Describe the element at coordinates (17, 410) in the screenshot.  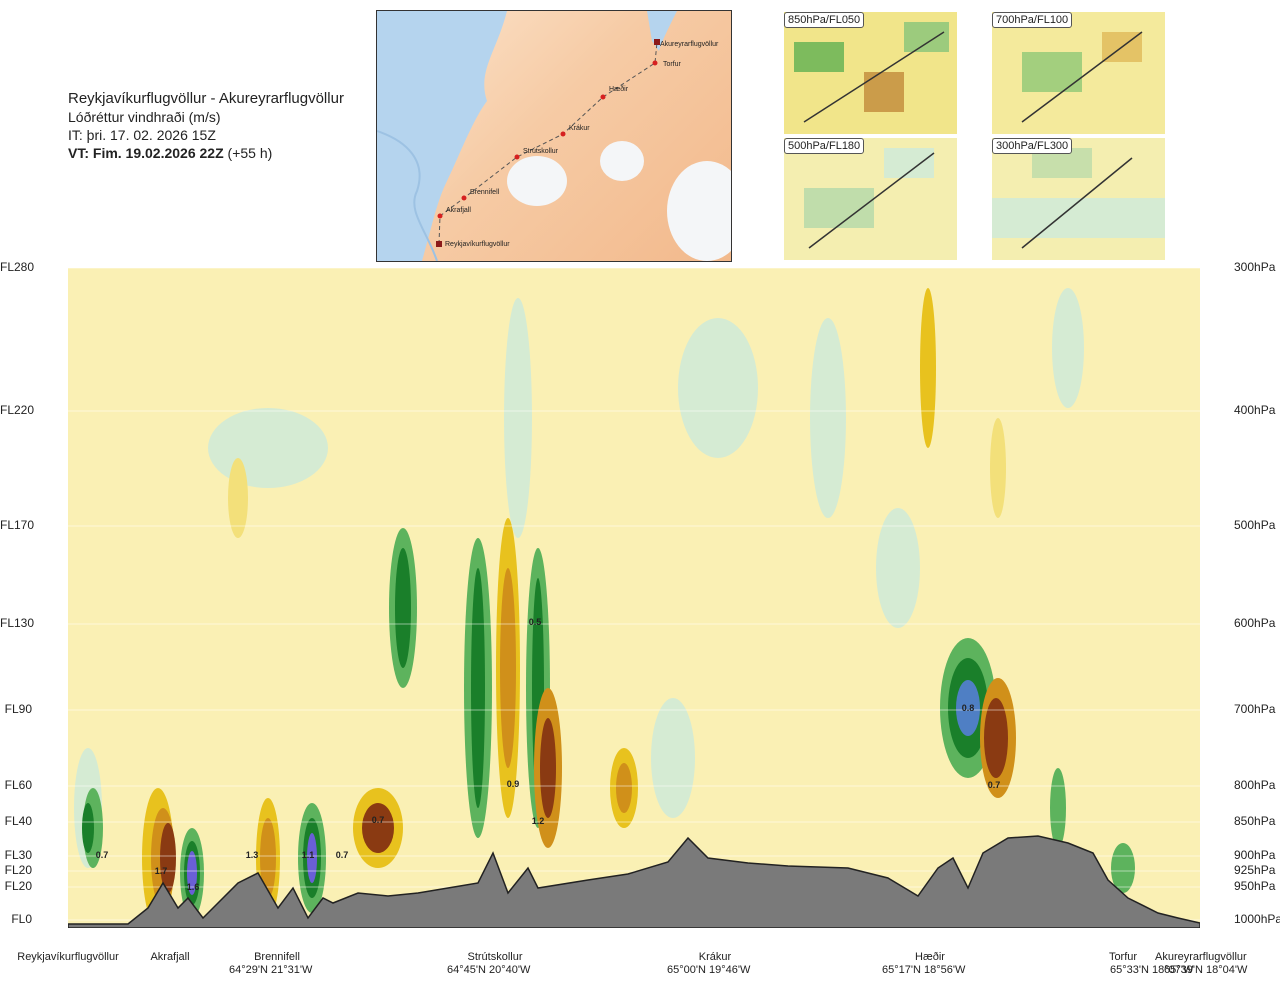
I see `fl-label: FL220` at that location.